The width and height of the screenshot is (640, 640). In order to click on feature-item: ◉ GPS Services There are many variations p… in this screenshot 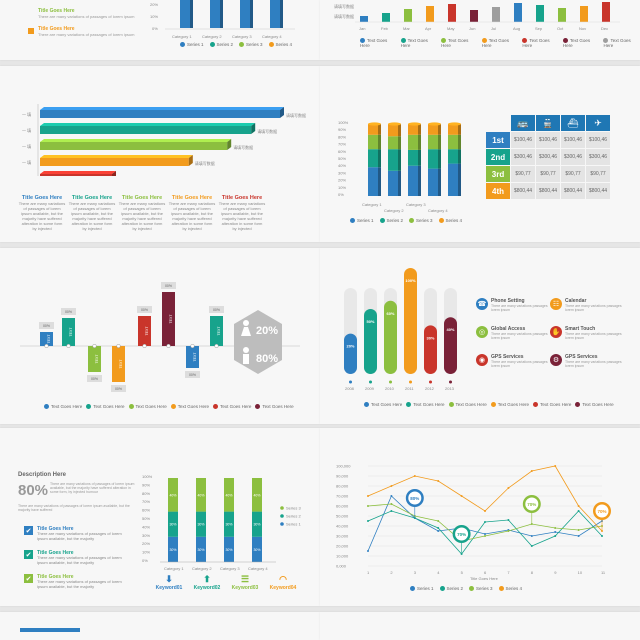, I will do `click(513, 361)`.